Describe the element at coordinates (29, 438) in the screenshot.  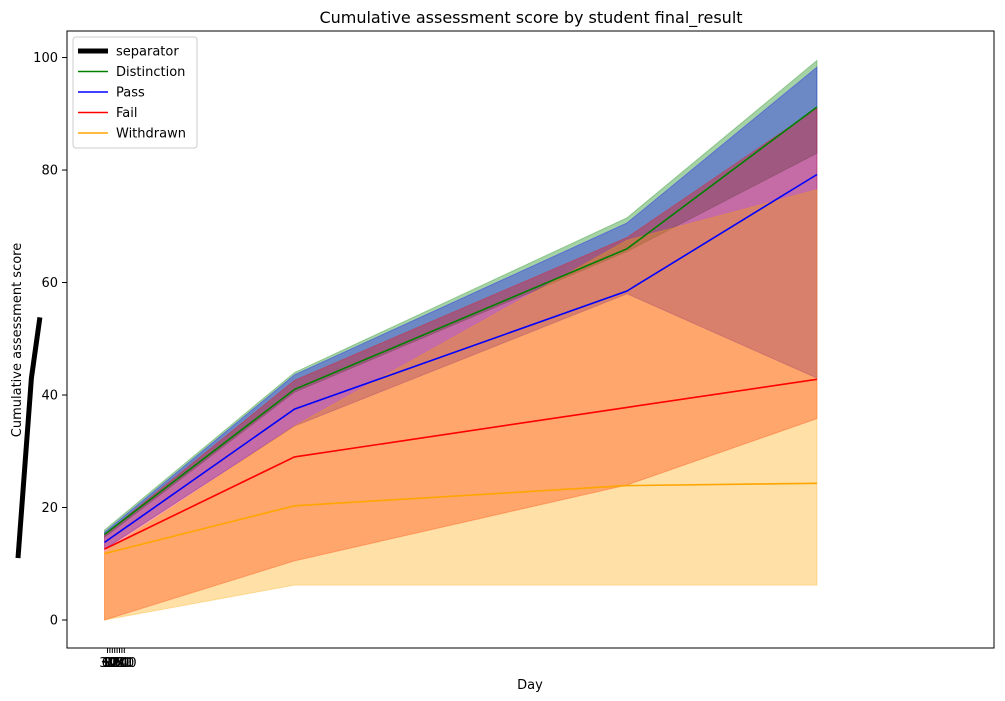
I see `line-separator` at that location.